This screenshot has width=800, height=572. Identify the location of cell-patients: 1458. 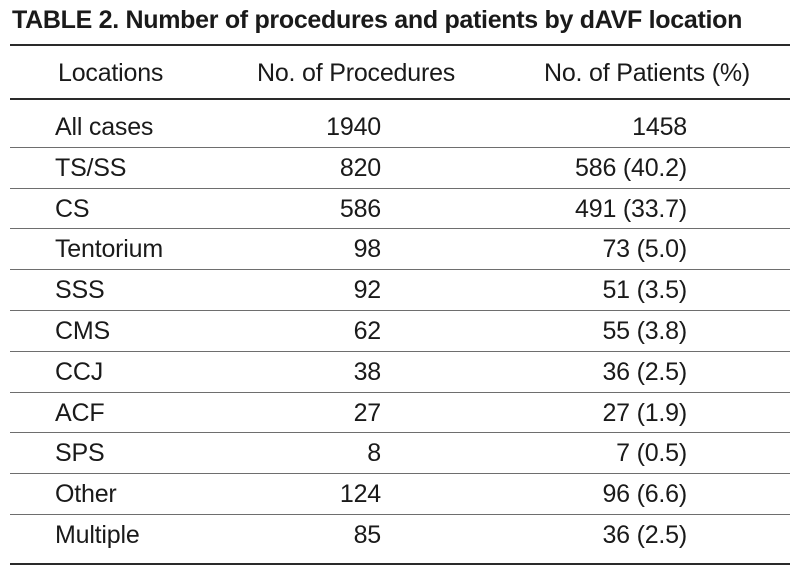
(659, 127).